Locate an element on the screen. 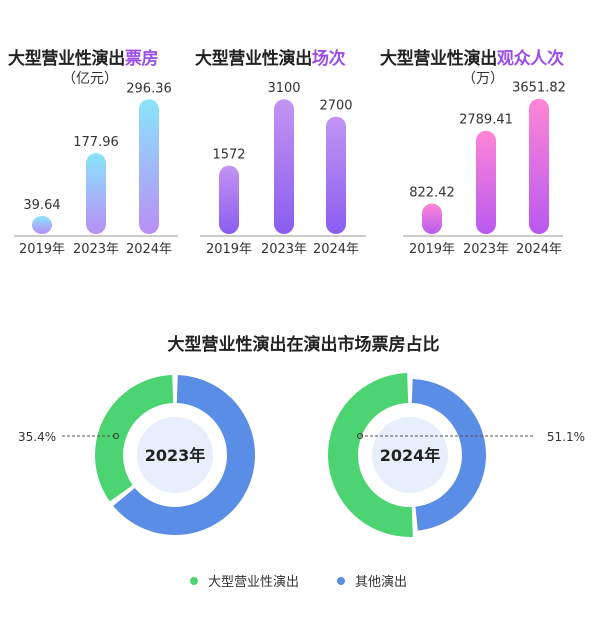  unit-label-box-office: （亿元） is located at coordinates (90, 79).